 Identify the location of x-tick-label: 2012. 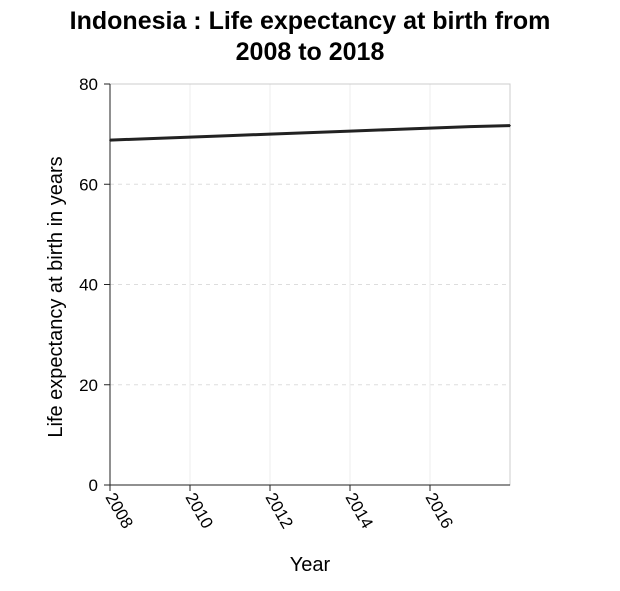
(279, 511).